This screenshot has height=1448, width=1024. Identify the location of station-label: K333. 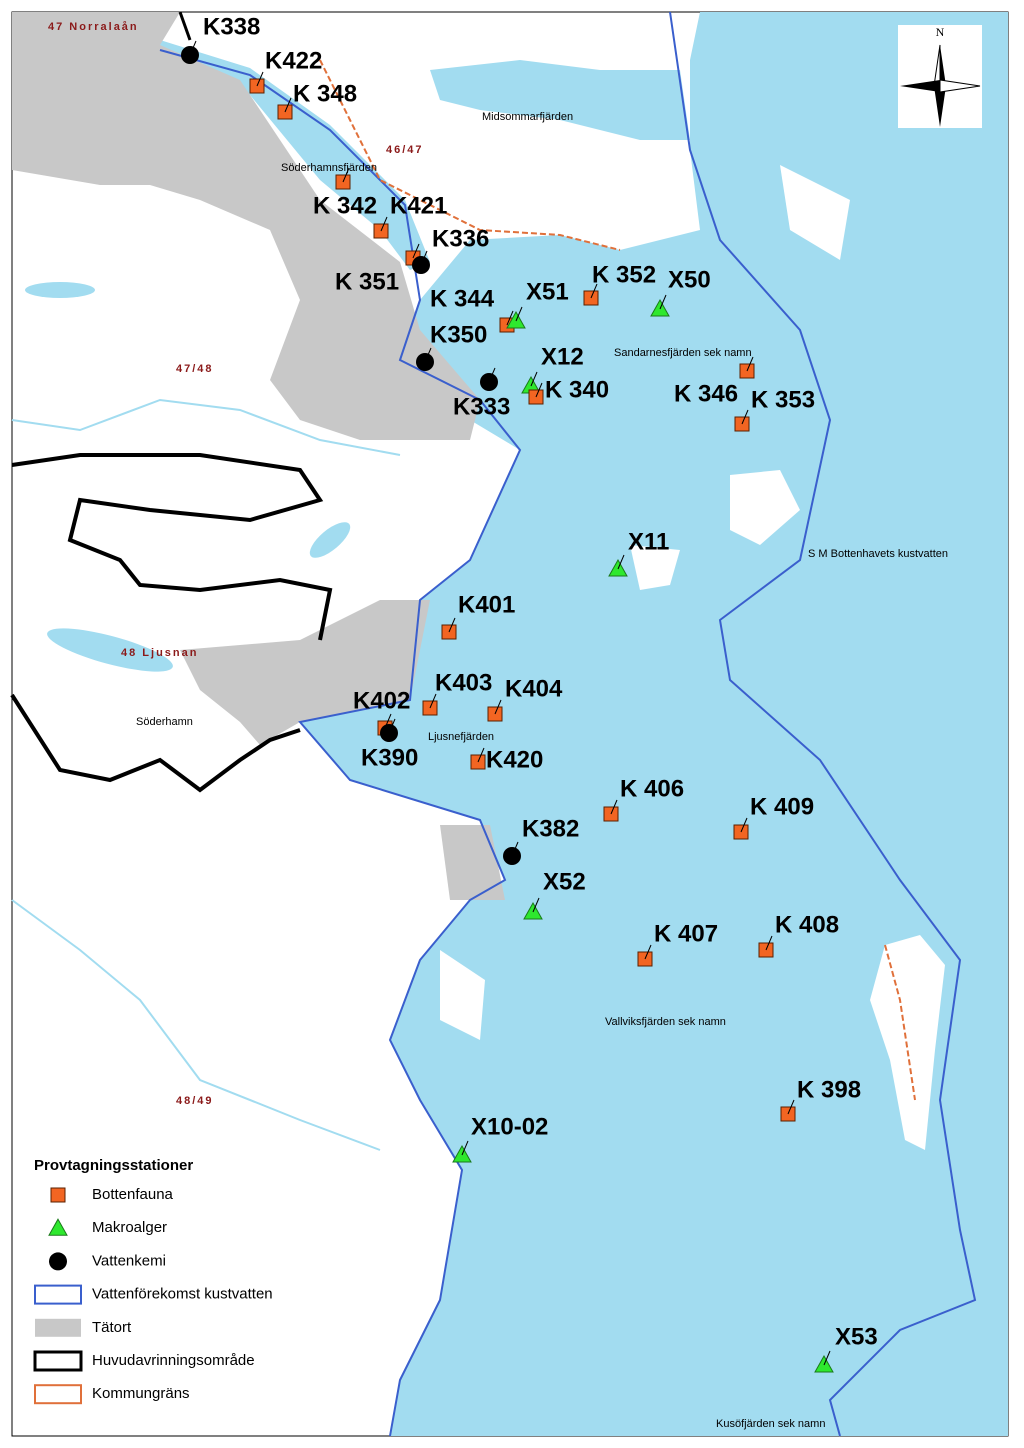
(481, 406).